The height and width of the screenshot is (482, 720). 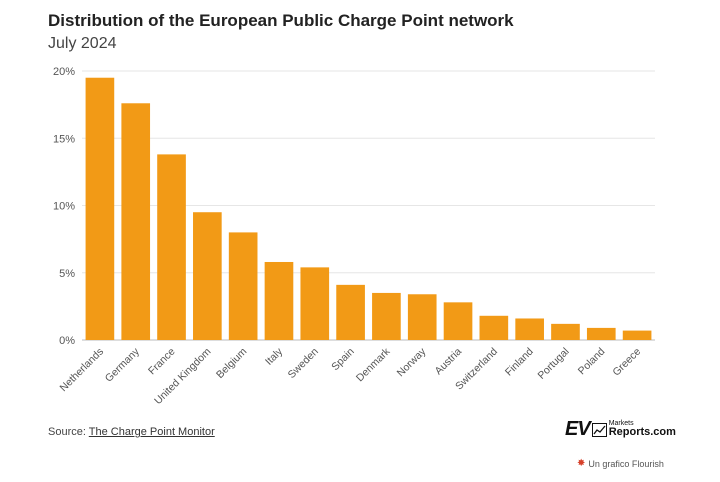 What do you see at coordinates (64, 139) in the screenshot?
I see `y-tick-label: 15%` at bounding box center [64, 139].